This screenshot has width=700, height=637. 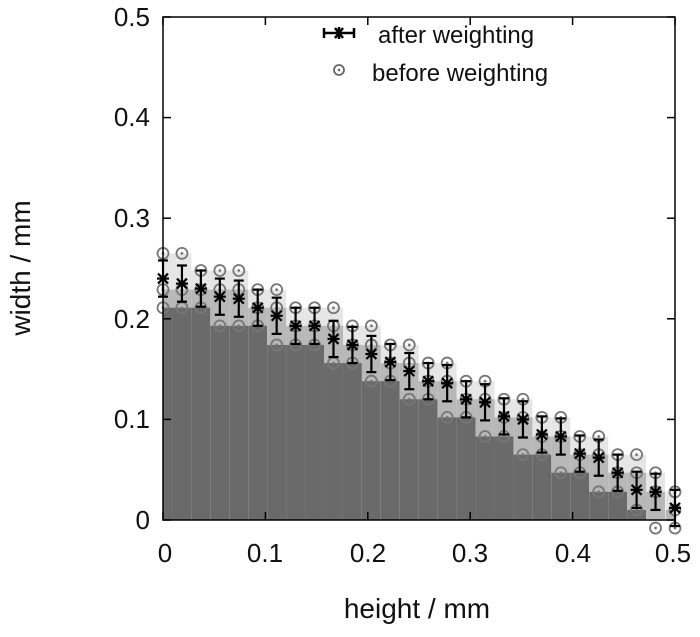 I want to click on legend-before-marker, so click(x=339, y=70).